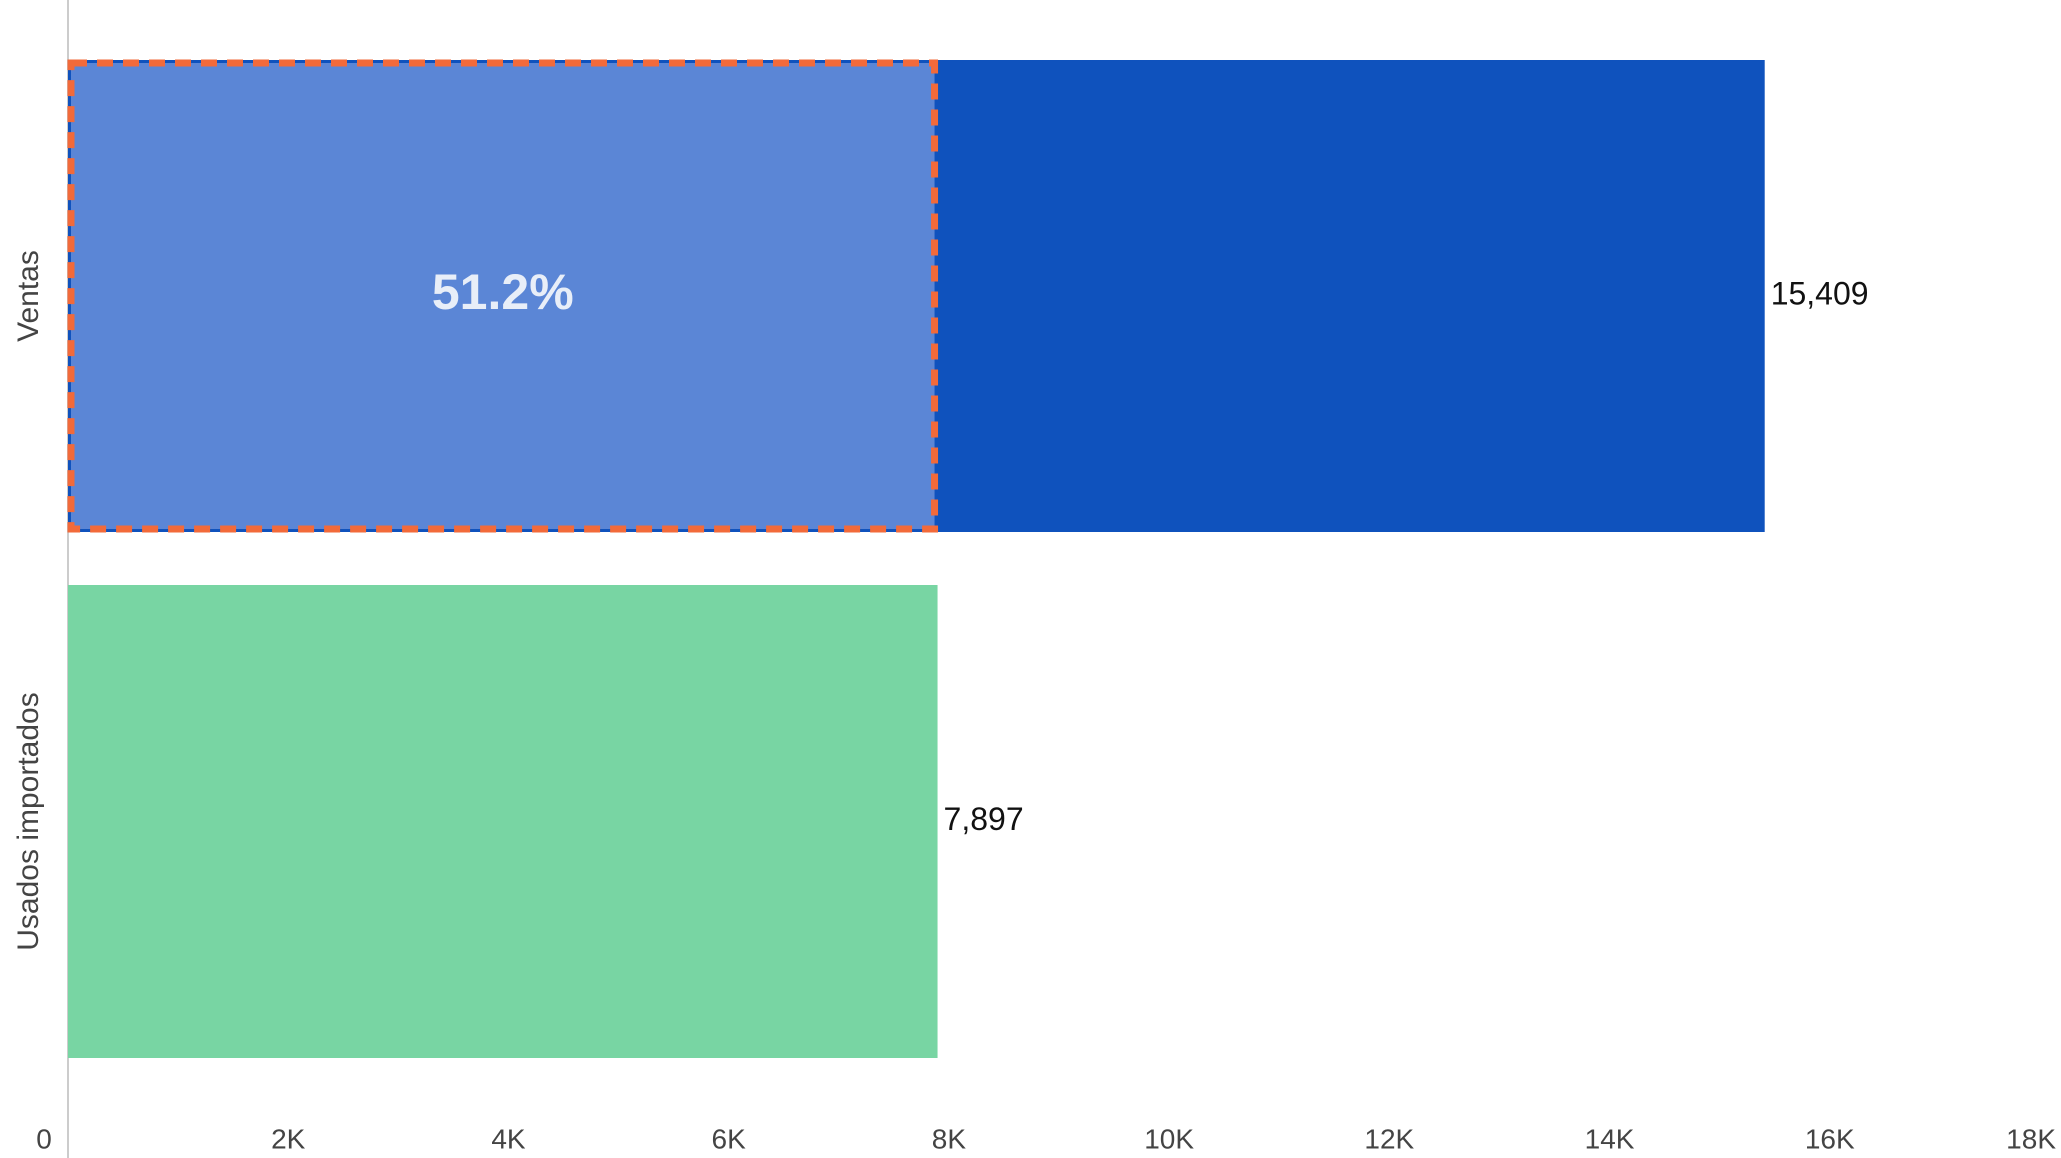  Describe the element at coordinates (288, 1138) in the screenshot. I see `x-tick-label: 2K` at that location.